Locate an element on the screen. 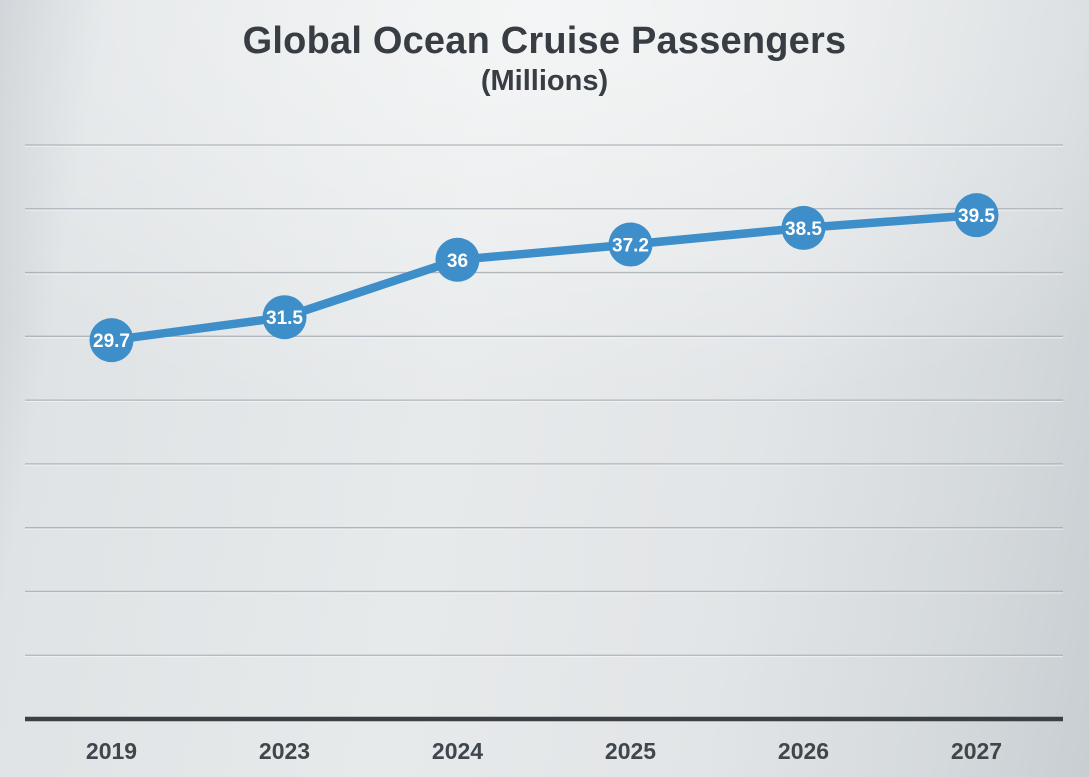  data-point-label: 29.7 is located at coordinates (111, 341).